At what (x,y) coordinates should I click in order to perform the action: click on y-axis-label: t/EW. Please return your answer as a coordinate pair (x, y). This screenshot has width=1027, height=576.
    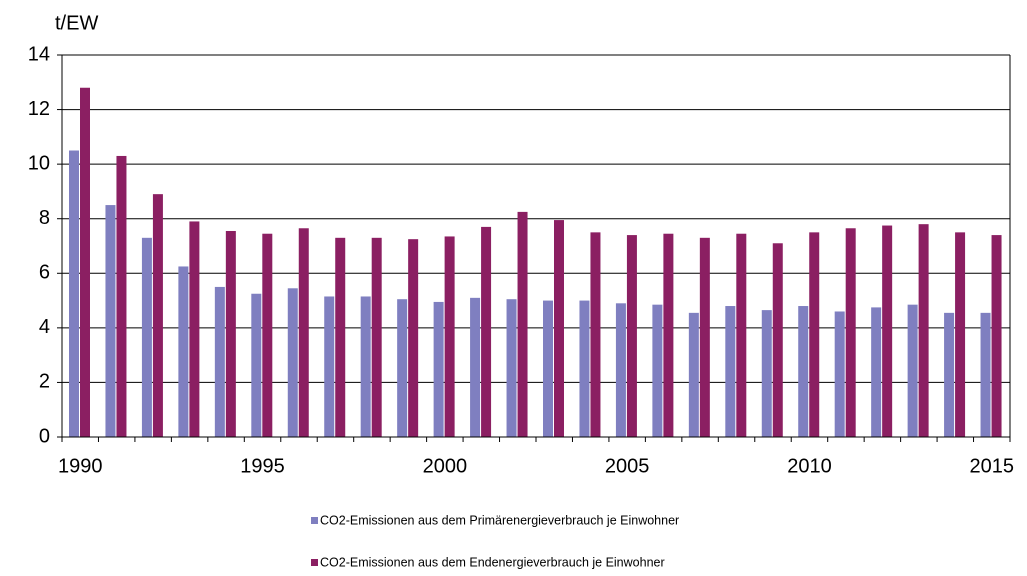
    Looking at the image, I should click on (76, 23).